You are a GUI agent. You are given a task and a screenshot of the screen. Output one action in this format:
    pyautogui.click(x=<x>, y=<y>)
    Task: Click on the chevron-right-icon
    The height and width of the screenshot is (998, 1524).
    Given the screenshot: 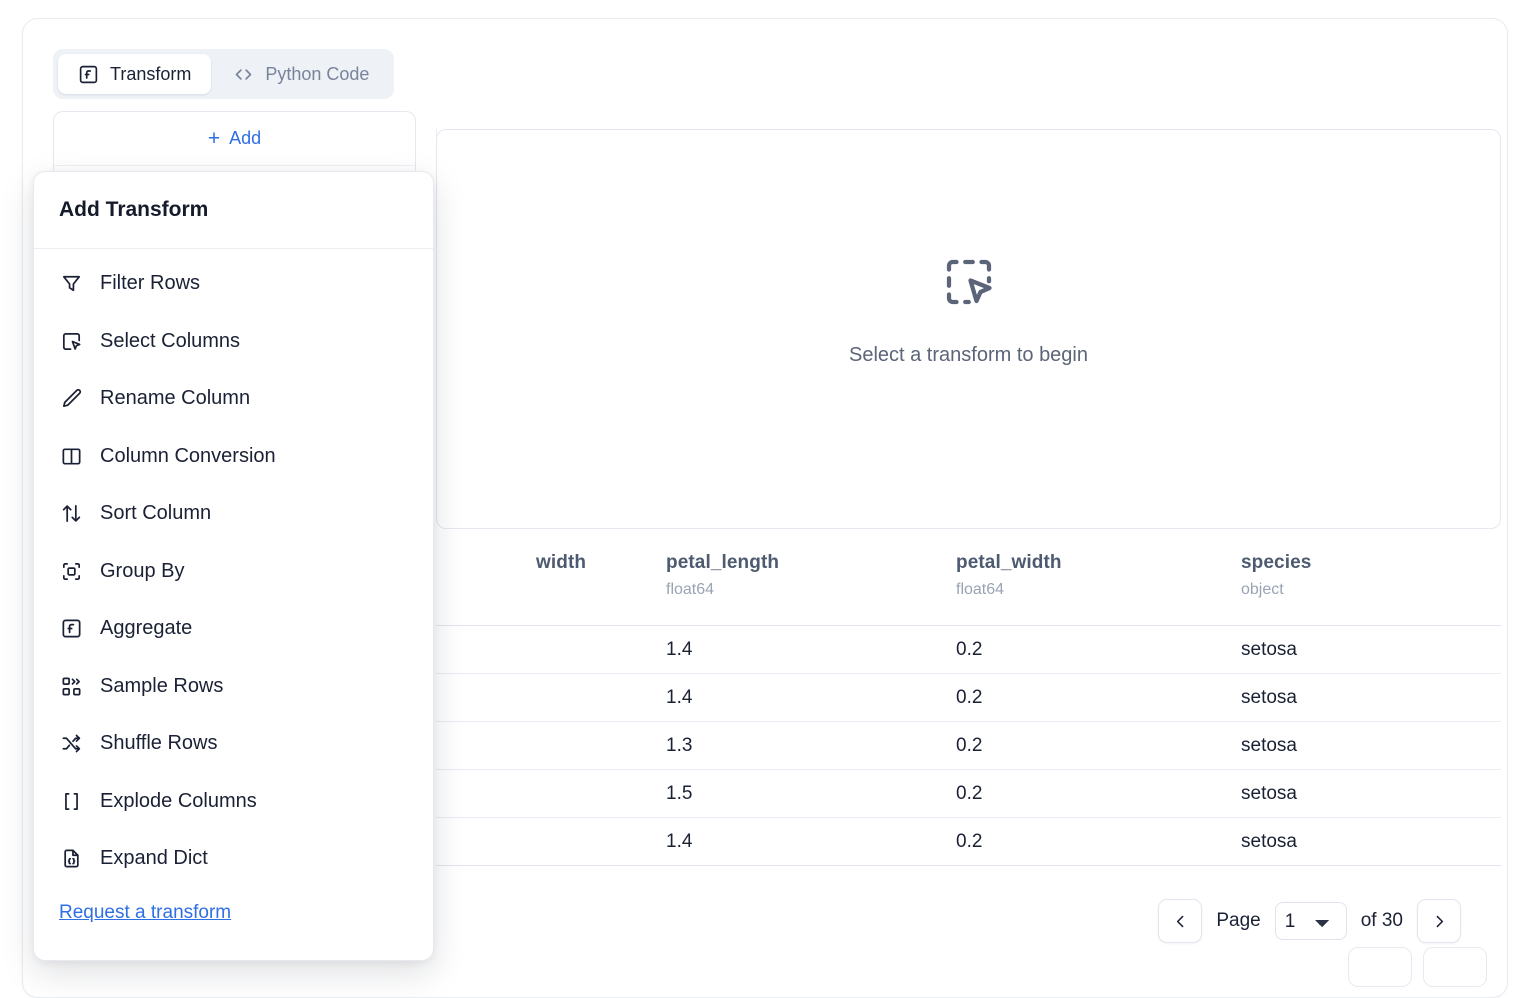 What is the action you would take?
    pyautogui.click(x=1439, y=921)
    